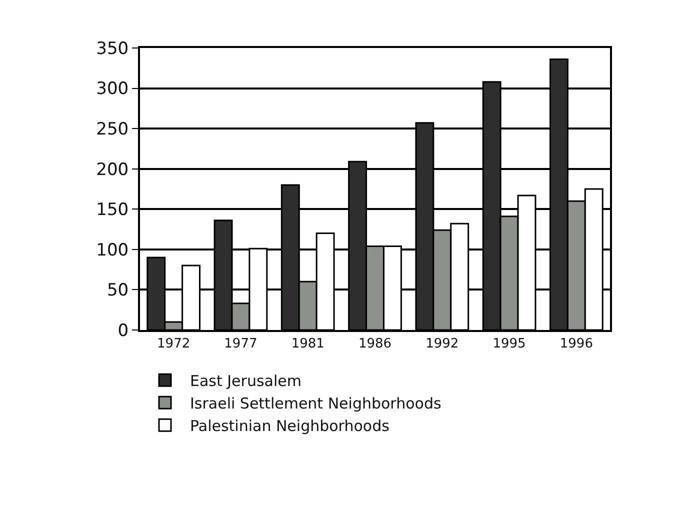 Image resolution: width=678 pixels, height=512 pixels. What do you see at coordinates (442, 344) in the screenshot?
I see `x-tick-label: 1992` at bounding box center [442, 344].